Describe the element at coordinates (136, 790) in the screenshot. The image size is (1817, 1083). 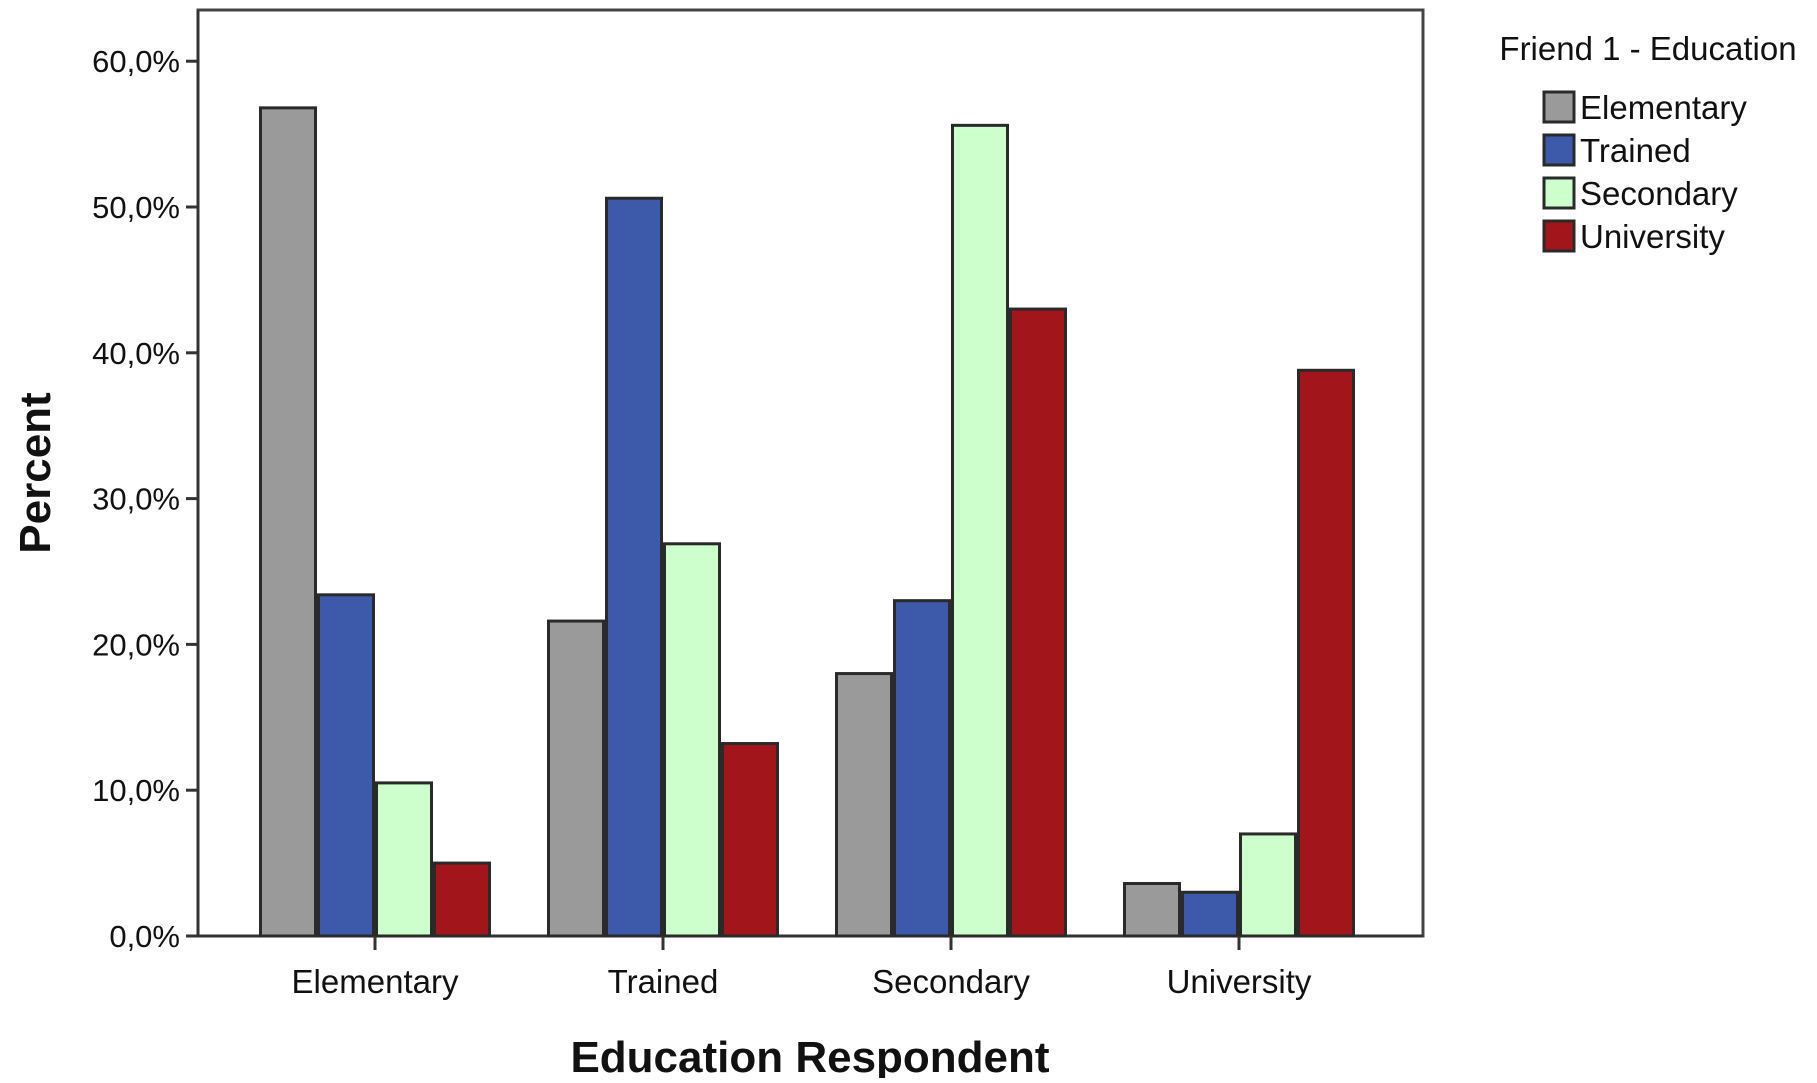
I see `y-tick-label: 10,0%` at that location.